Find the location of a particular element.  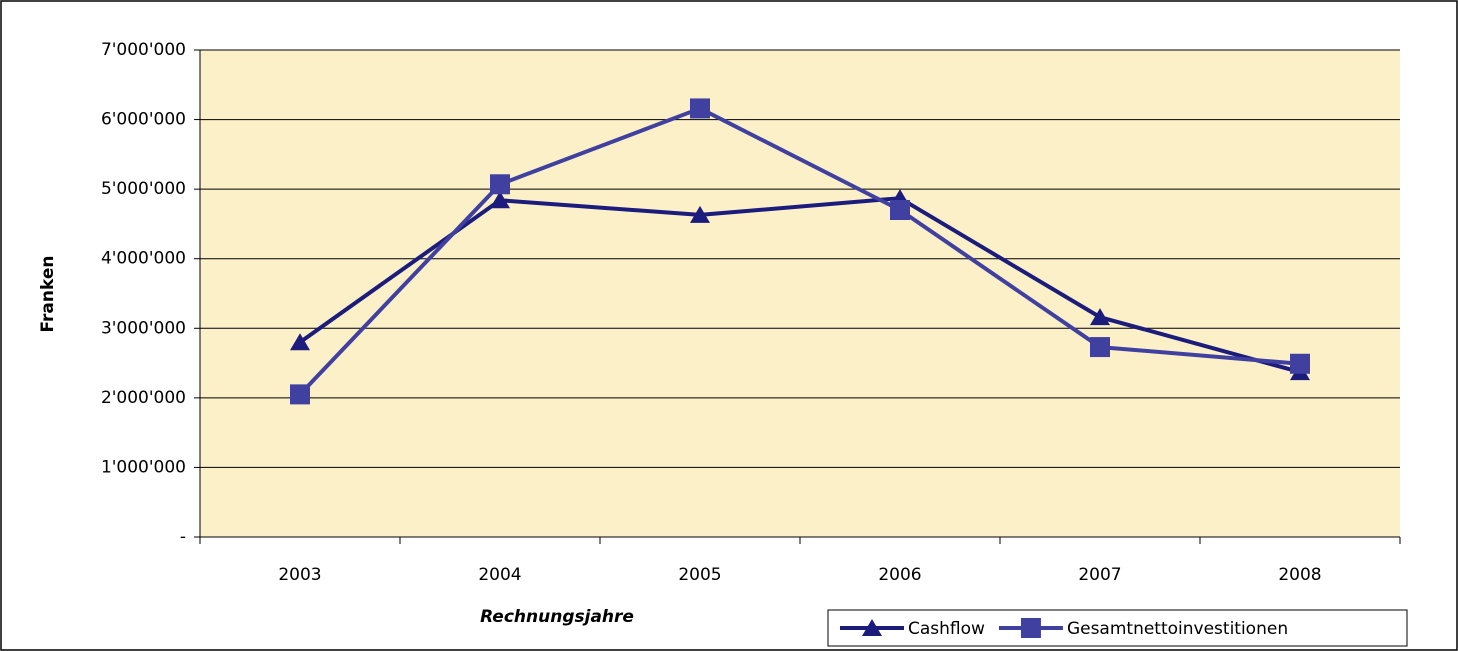

y-tick-label: 5'000'000 is located at coordinates (143, 189).